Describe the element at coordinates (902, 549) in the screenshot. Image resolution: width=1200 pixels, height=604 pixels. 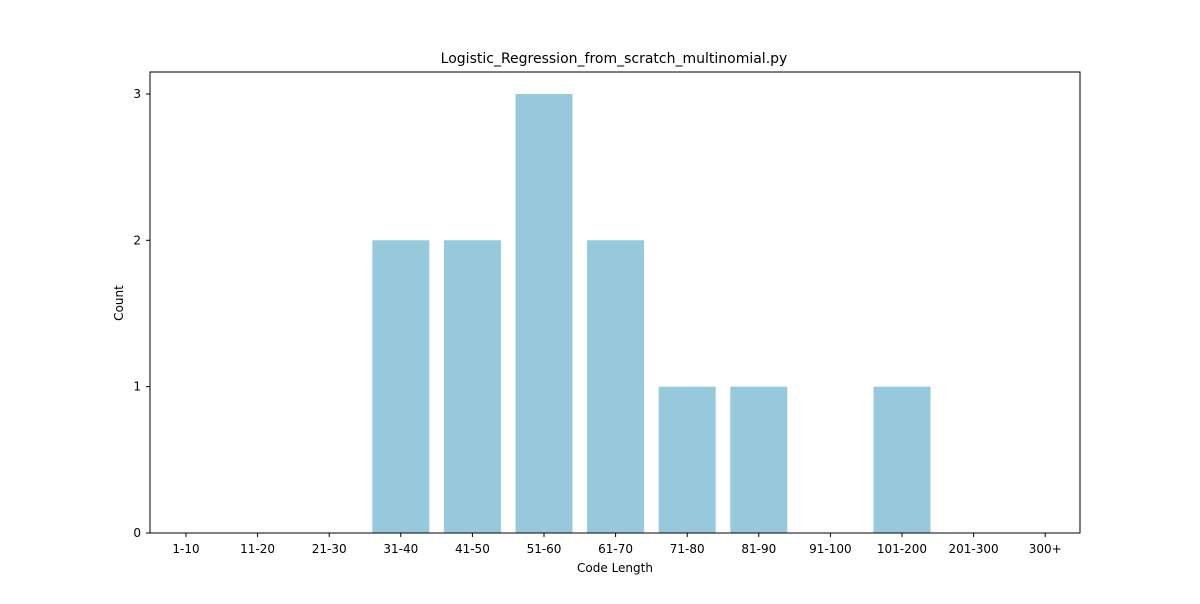
I see `x-tick-label: 101-200` at that location.